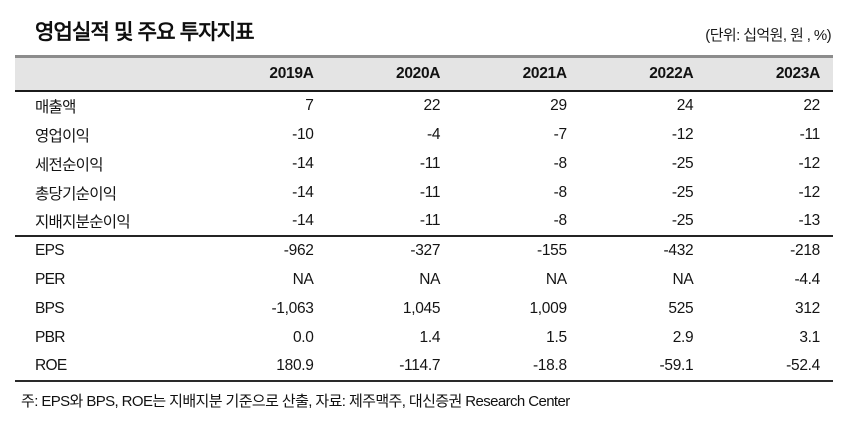 The height and width of the screenshot is (423, 848). I want to click on row-label: 지배지분순이익, so click(83, 222).